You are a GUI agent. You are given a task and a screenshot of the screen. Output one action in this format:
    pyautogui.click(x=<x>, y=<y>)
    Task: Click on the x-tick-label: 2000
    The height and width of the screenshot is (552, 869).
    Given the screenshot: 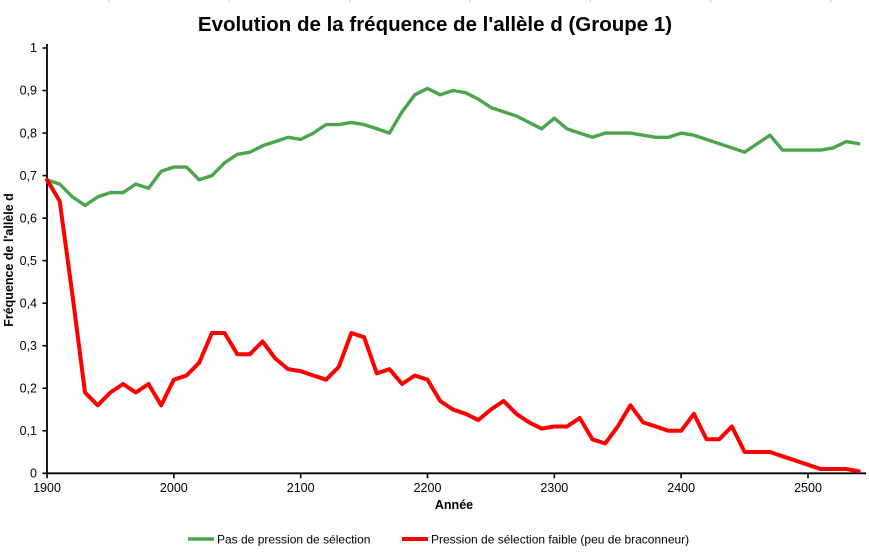 What is the action you would take?
    pyautogui.click(x=174, y=488)
    